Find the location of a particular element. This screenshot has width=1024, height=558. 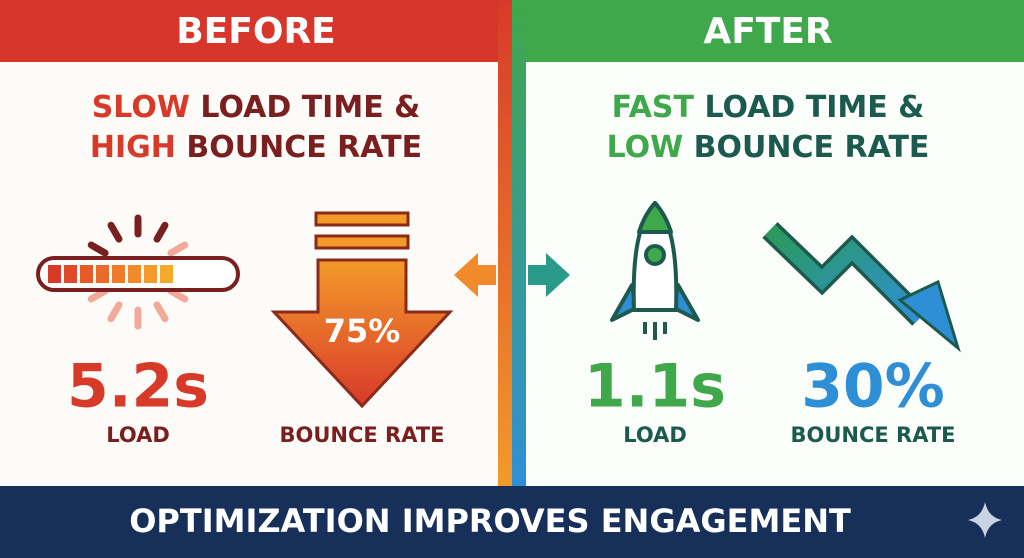

after-title: AFTER is located at coordinates (767, 31).